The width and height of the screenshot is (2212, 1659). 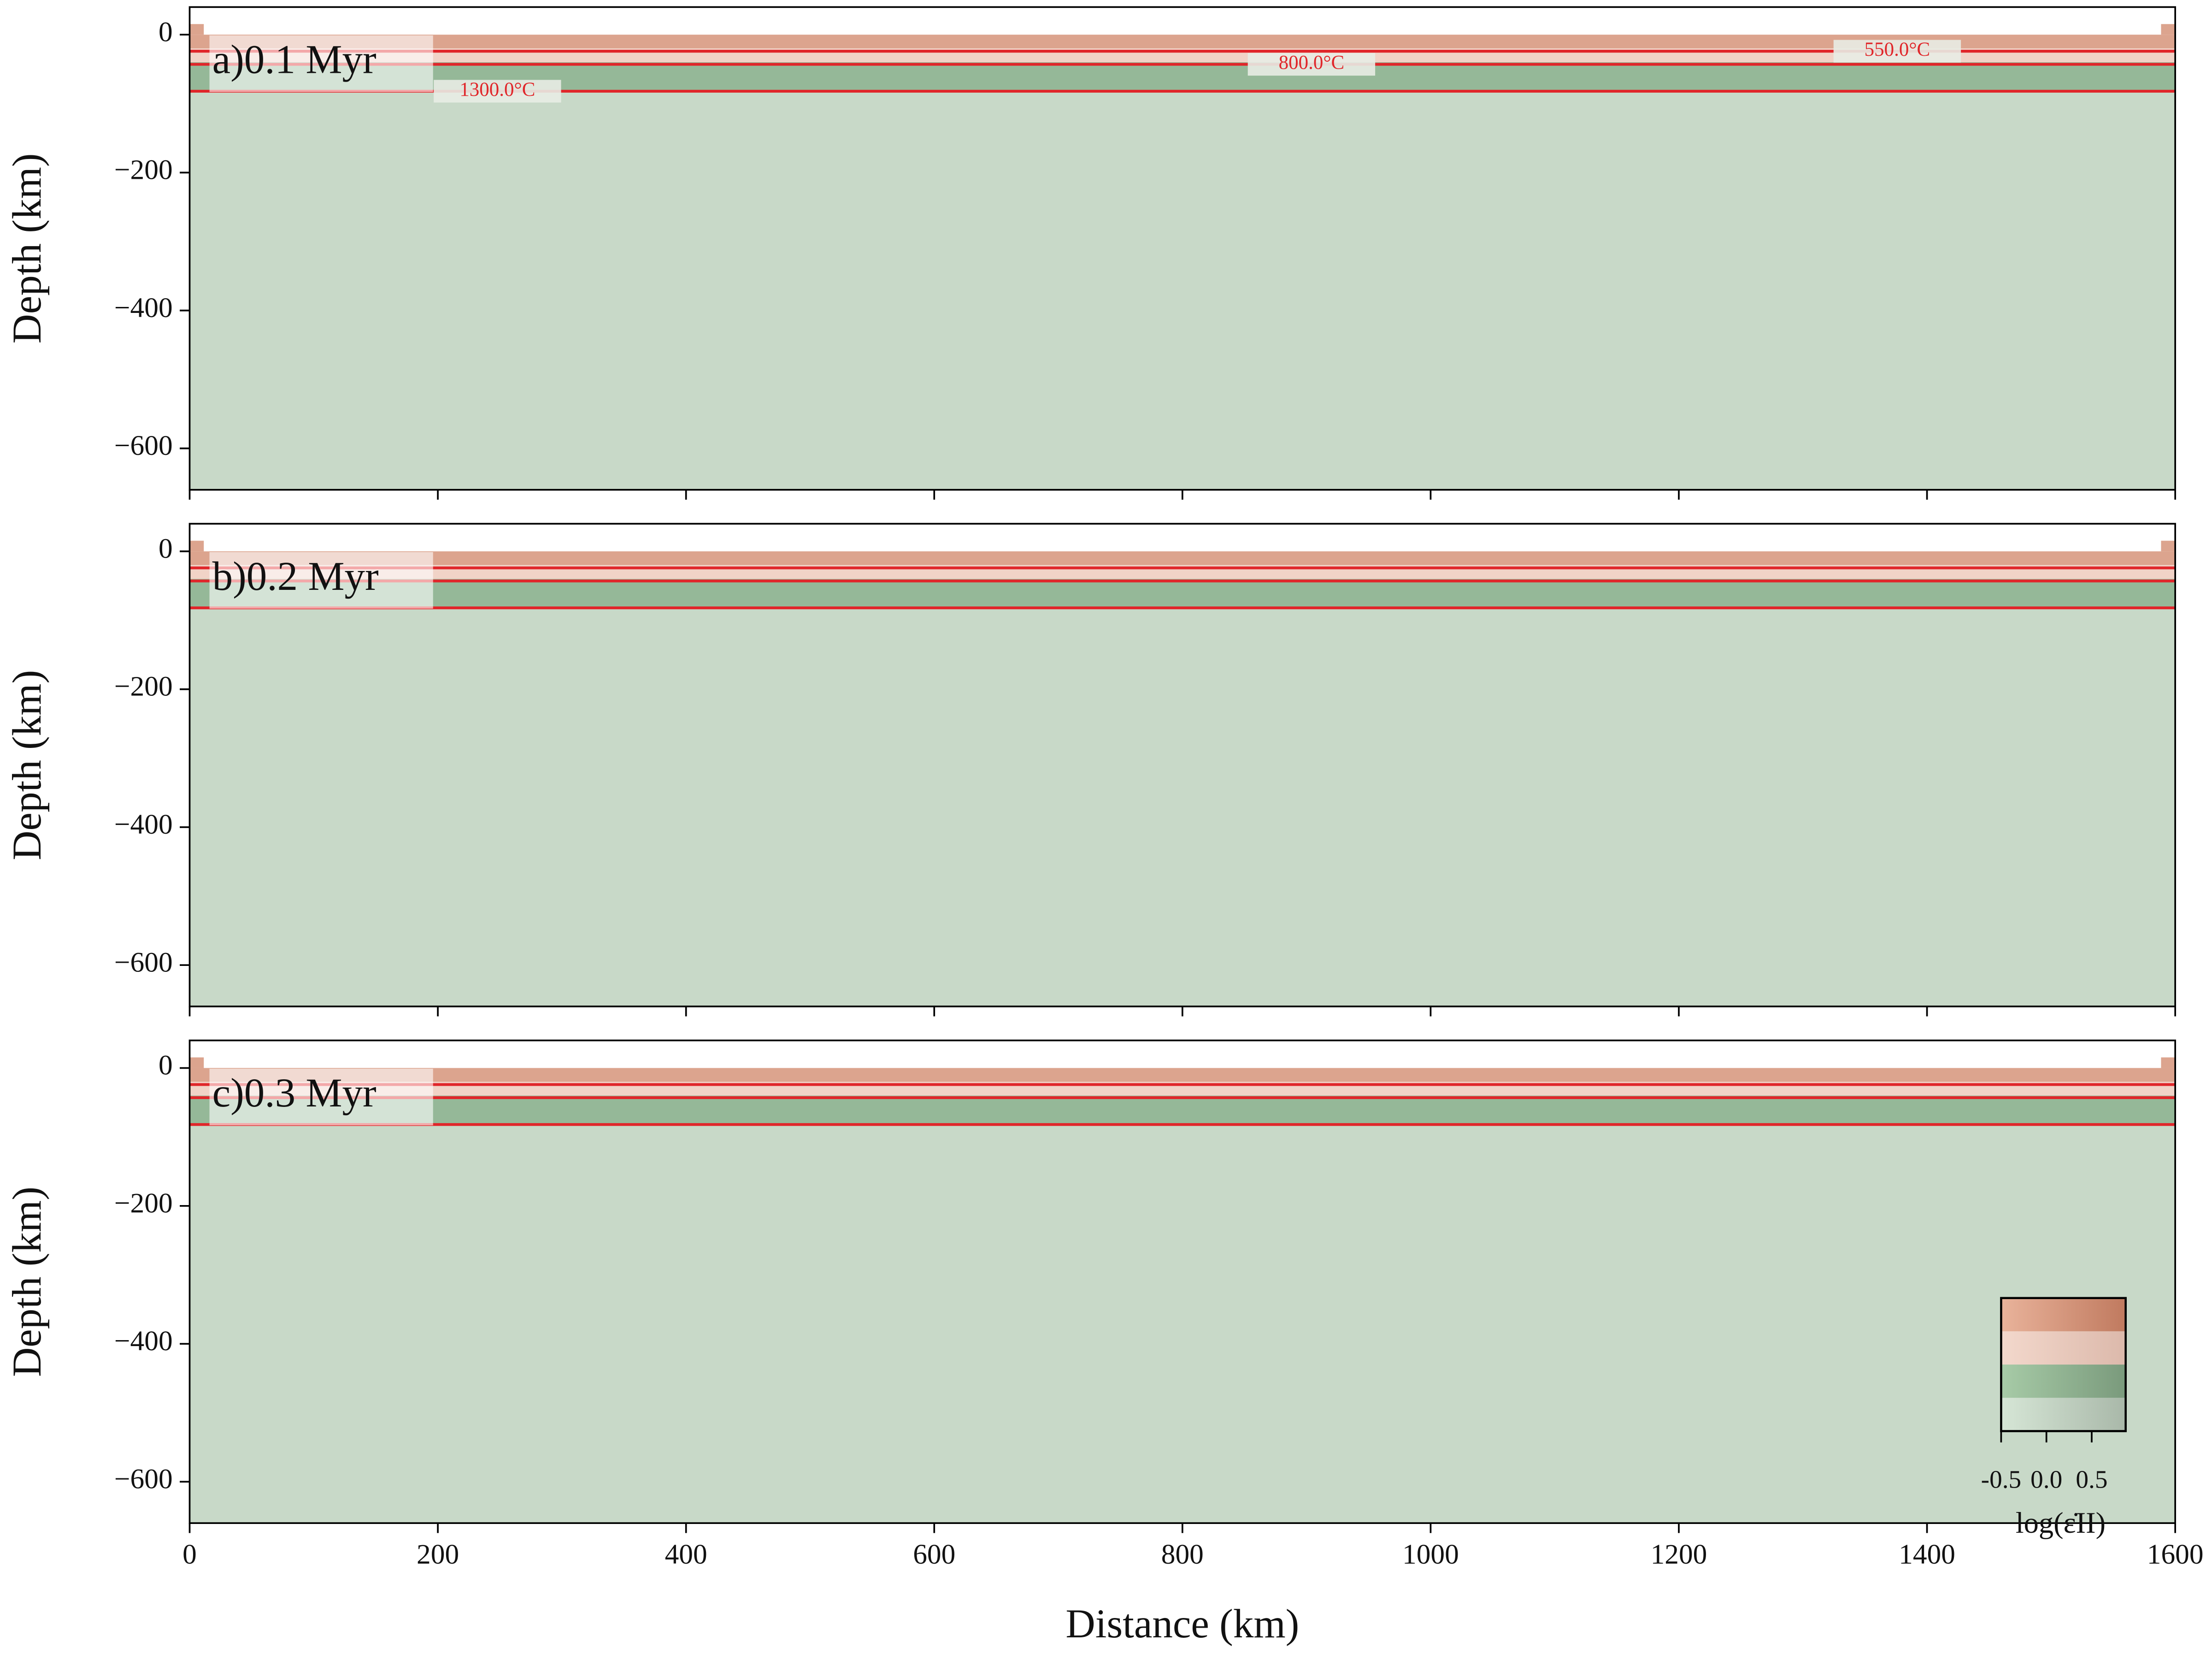 I want to click on colorbar-frame, so click(x=2063, y=1364).